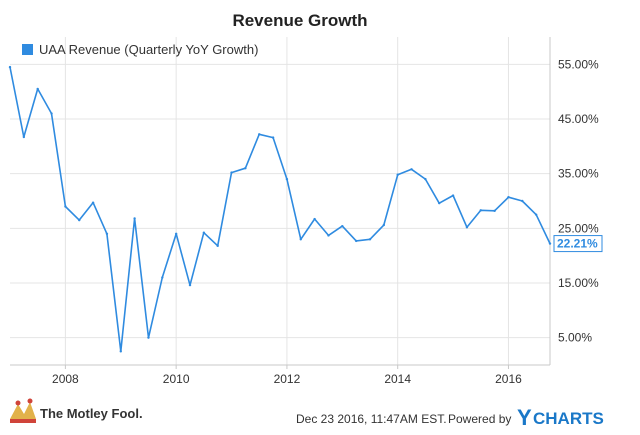 The image size is (640, 435). Describe the element at coordinates (578, 283) in the screenshot. I see `y-tick-label: 15.00%` at that location.